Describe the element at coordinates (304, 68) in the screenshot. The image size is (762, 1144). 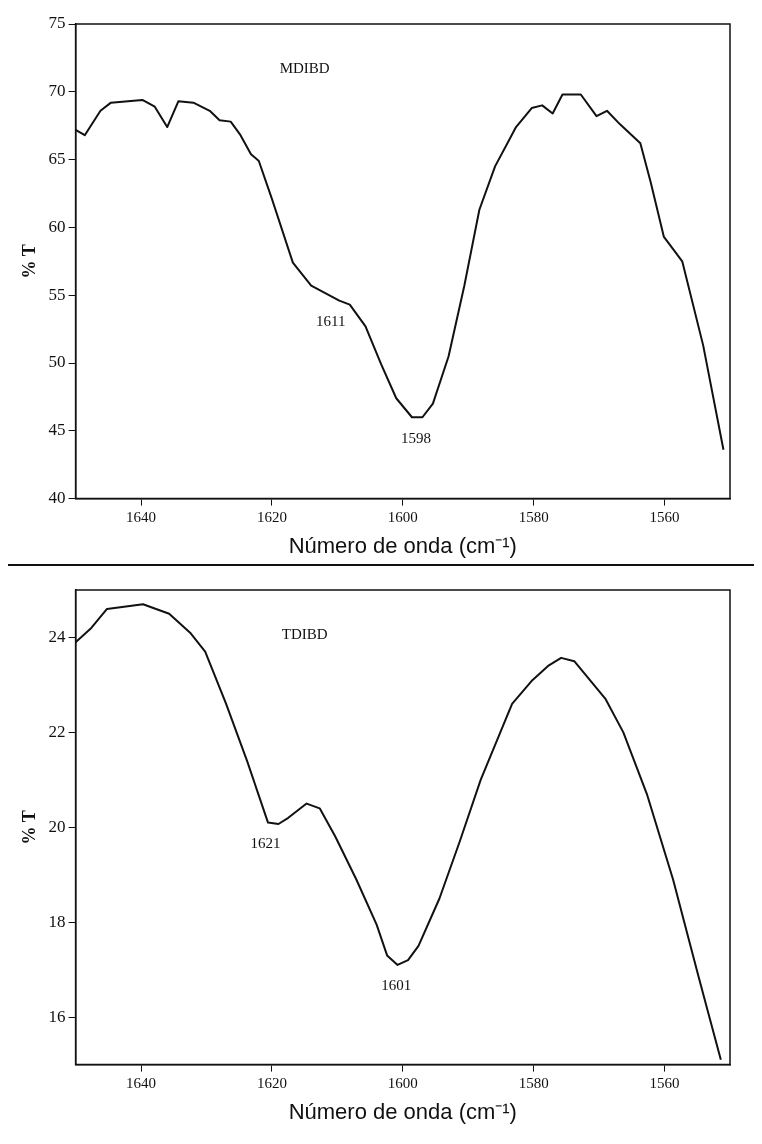
I see `annotation: MDIBD` at that location.